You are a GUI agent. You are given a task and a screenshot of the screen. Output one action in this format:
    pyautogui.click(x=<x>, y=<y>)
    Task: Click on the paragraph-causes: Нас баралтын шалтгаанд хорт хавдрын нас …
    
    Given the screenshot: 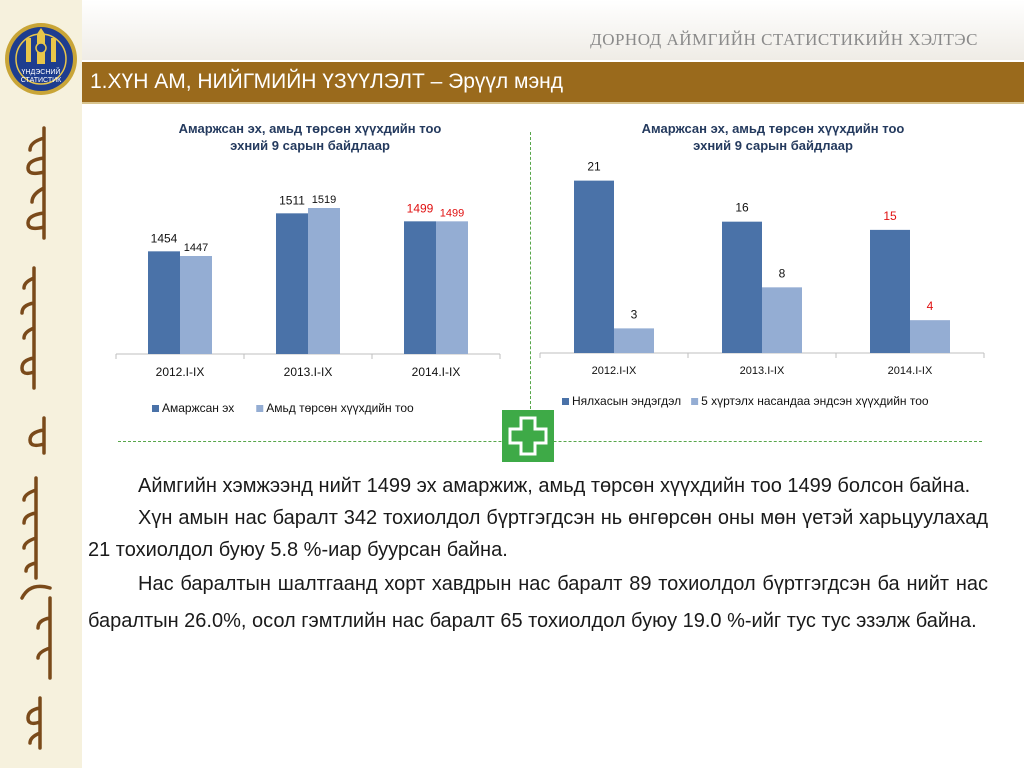 What is the action you would take?
    pyautogui.click(x=538, y=602)
    